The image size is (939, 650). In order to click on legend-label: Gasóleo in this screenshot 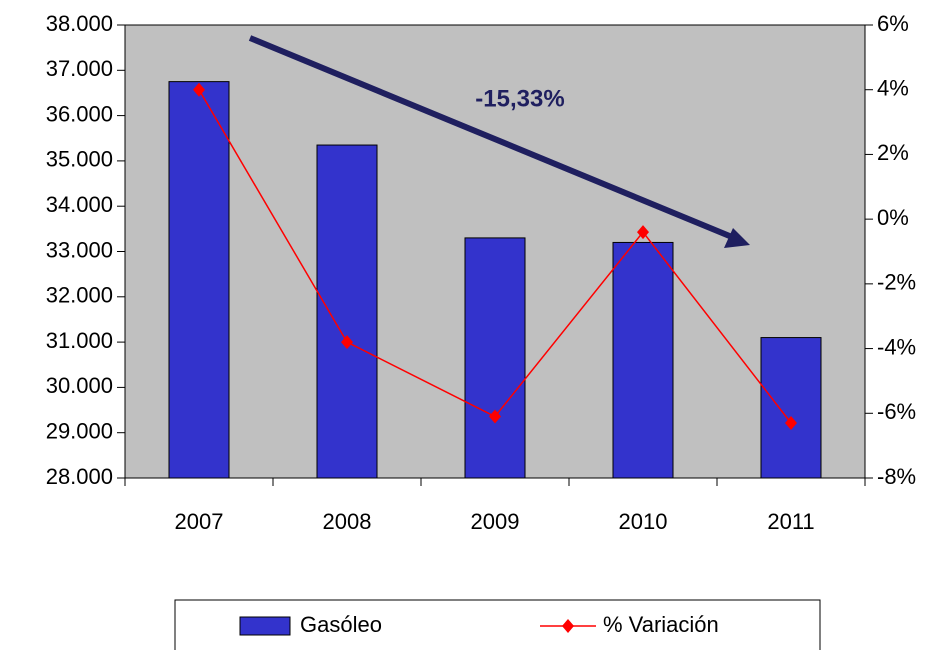, I will do `click(341, 624)`.